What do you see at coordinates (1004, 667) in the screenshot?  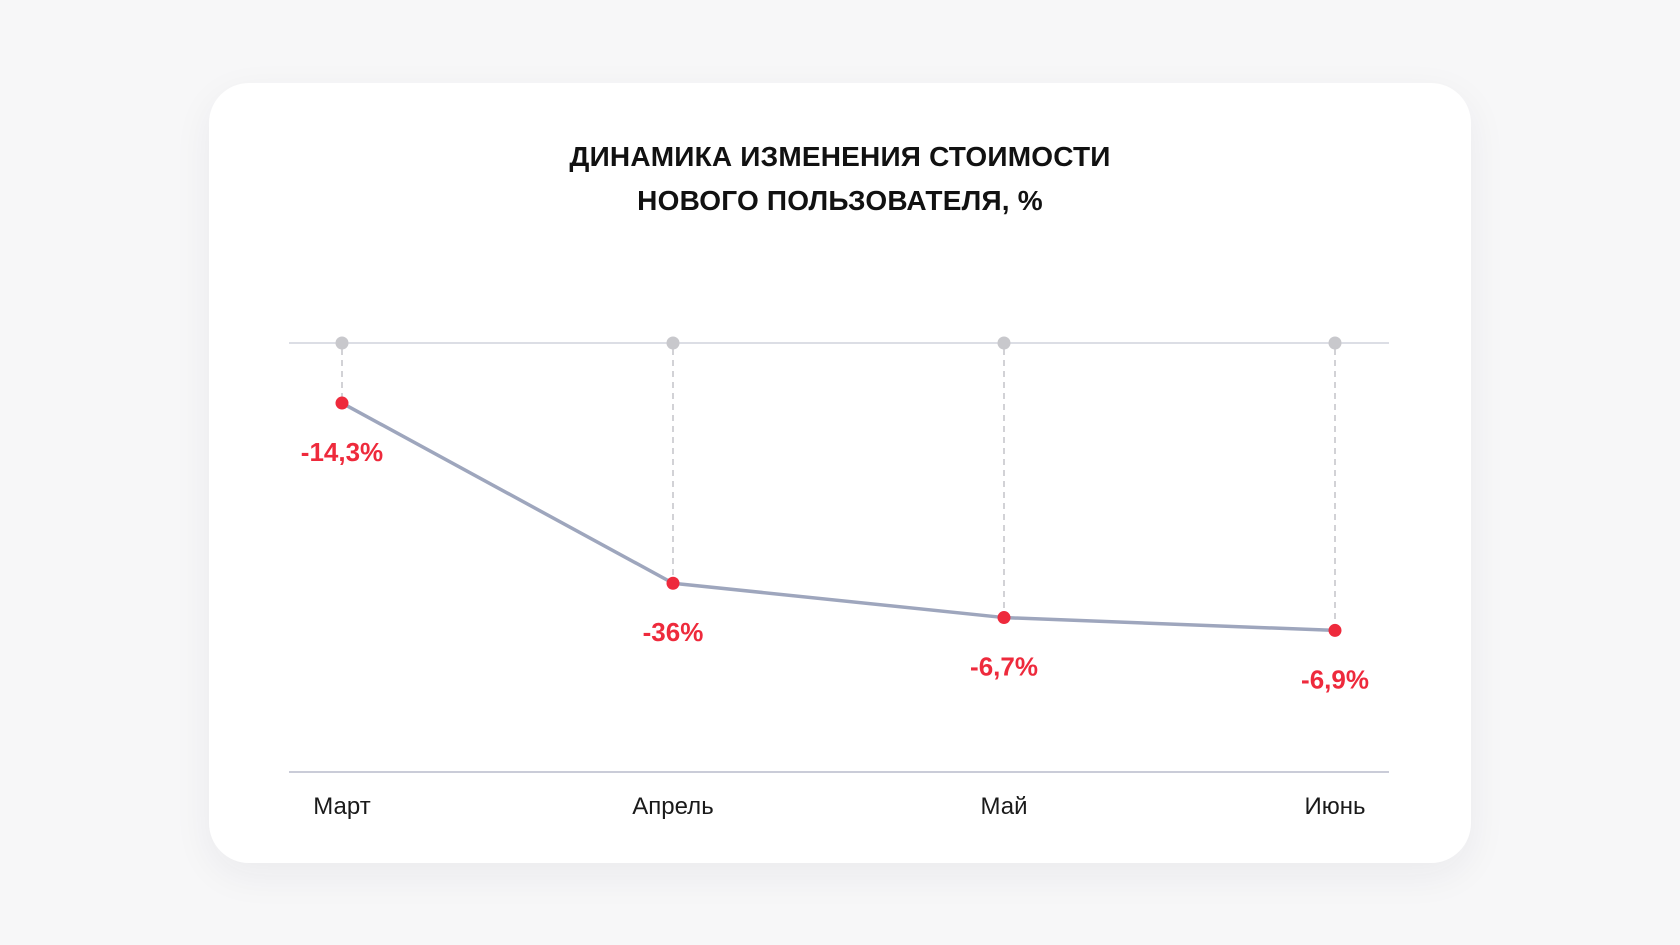 I see `data-label: -6,7%` at bounding box center [1004, 667].